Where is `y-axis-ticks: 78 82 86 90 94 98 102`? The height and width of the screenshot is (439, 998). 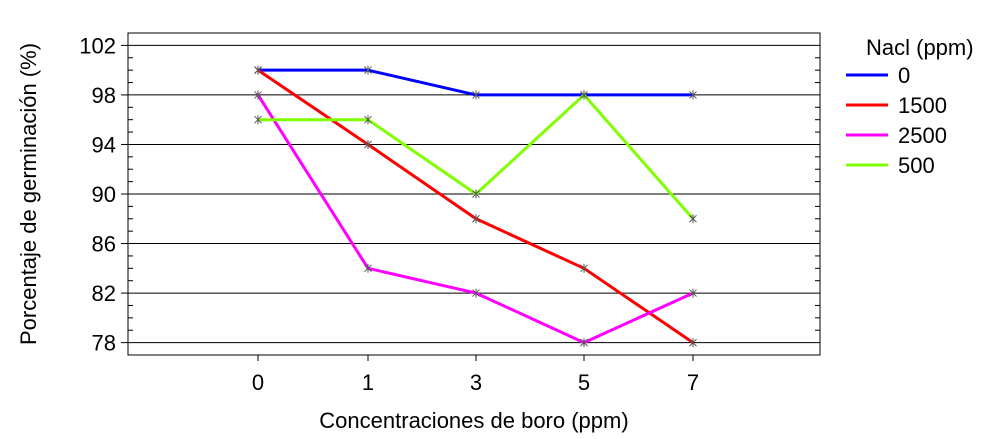
y-axis-ticks: 78 82 86 90 94 98 102 is located at coordinates (103, 194).